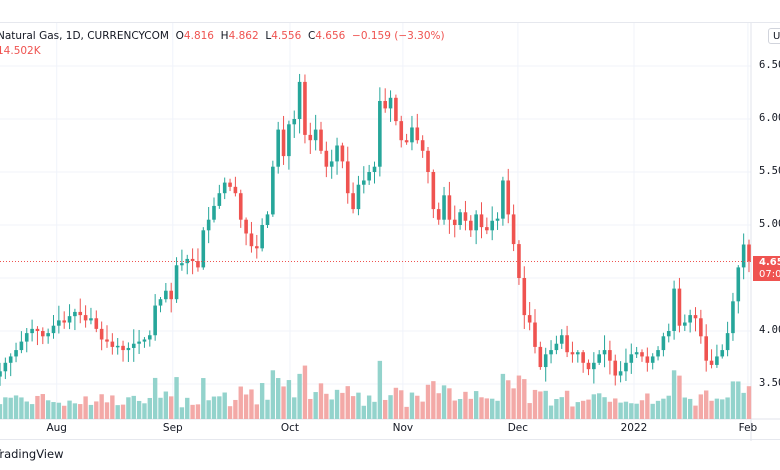  I want to click on price-tick-label: 6.500, so click(769, 65).